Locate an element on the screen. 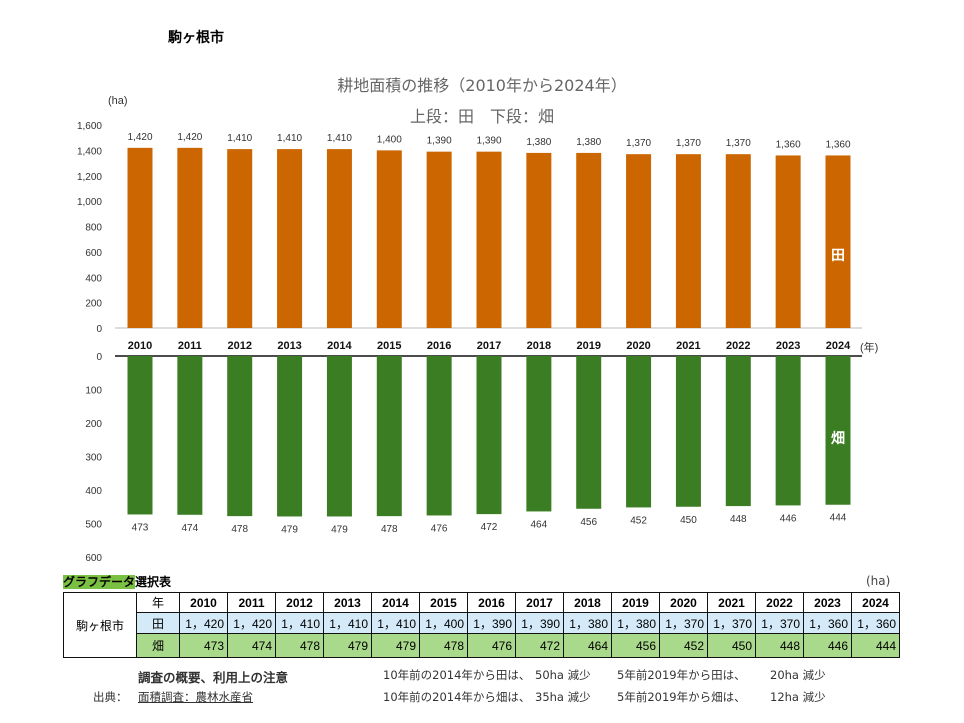 The width and height of the screenshot is (964, 723). year-cell: 2019 is located at coordinates (635, 602).